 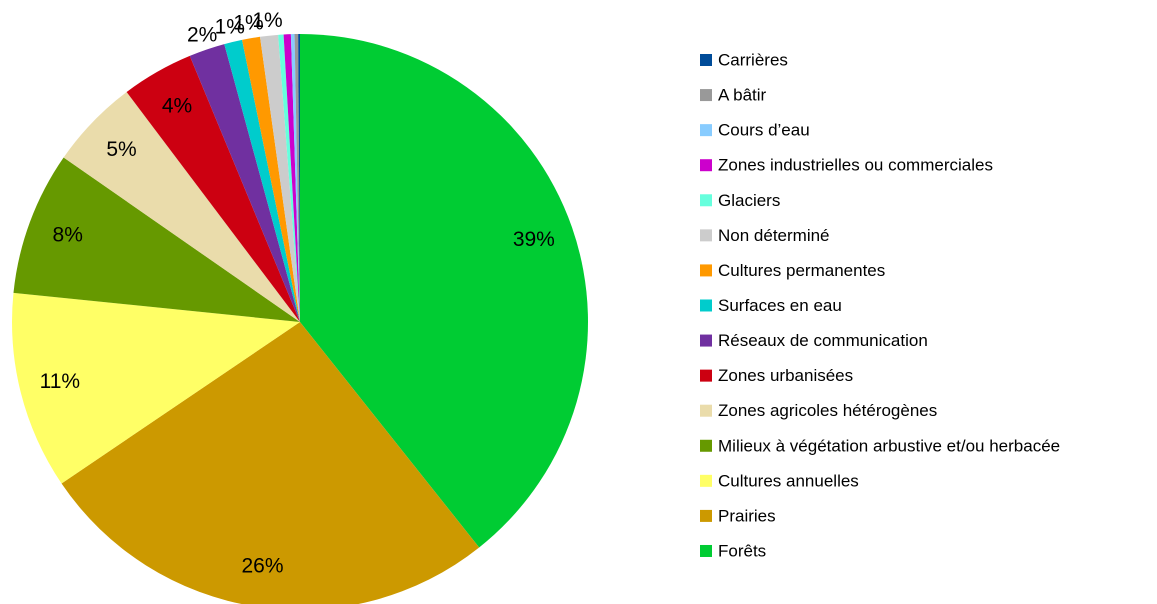 What do you see at coordinates (823, 340) in the screenshot?
I see `legend-label: Réseaux de communication` at bounding box center [823, 340].